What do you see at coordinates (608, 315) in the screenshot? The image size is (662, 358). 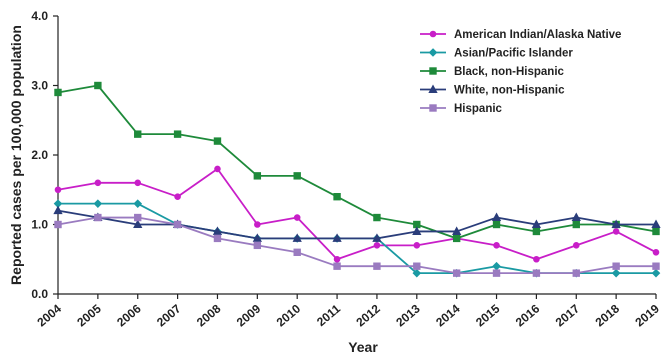 I see `x-tick-label: 2018` at bounding box center [608, 315].